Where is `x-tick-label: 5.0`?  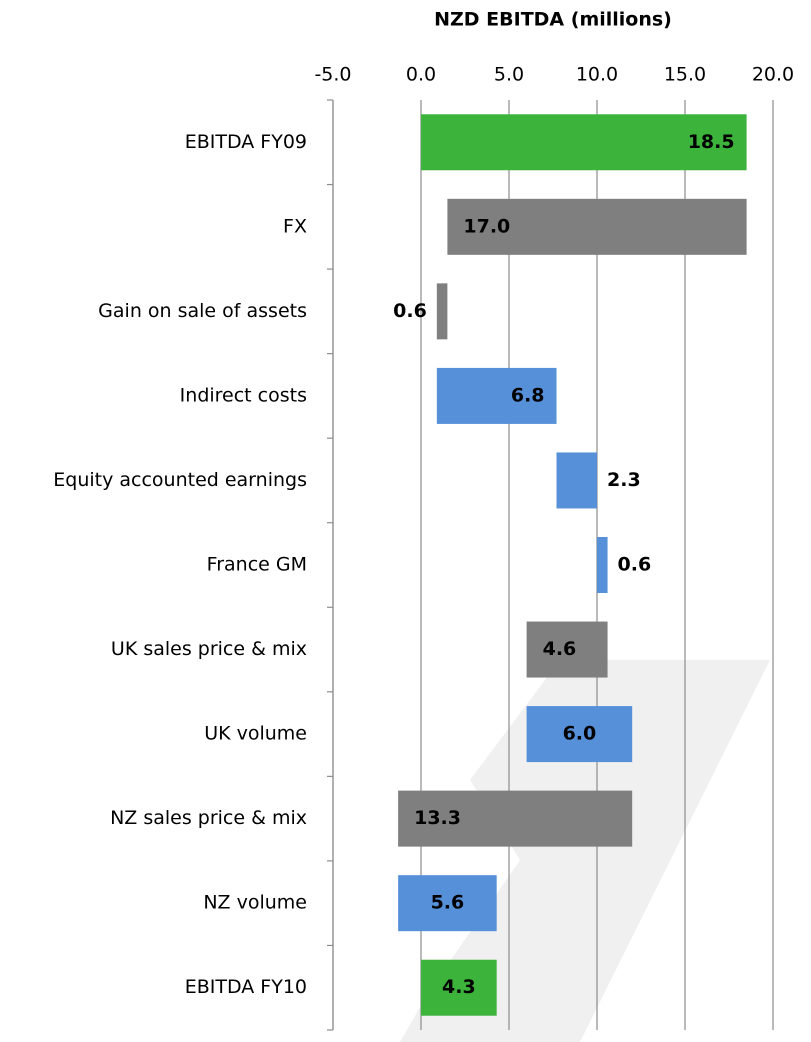 x-tick-label: 5.0 is located at coordinates (509, 75).